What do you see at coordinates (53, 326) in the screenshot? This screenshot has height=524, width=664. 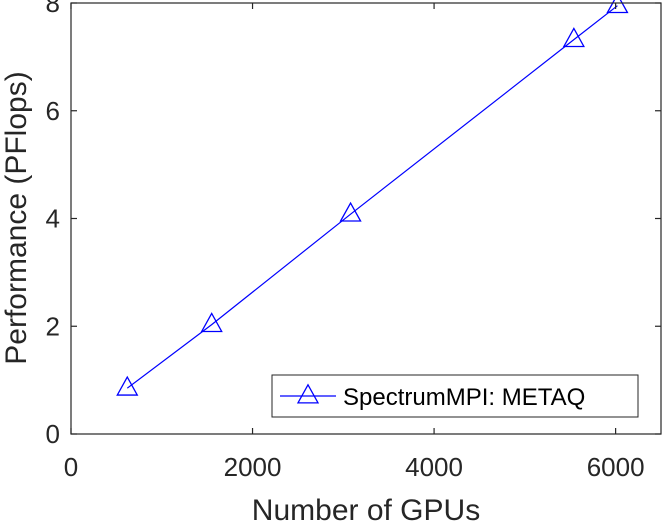 I see `y-tick-label: 2` at bounding box center [53, 326].